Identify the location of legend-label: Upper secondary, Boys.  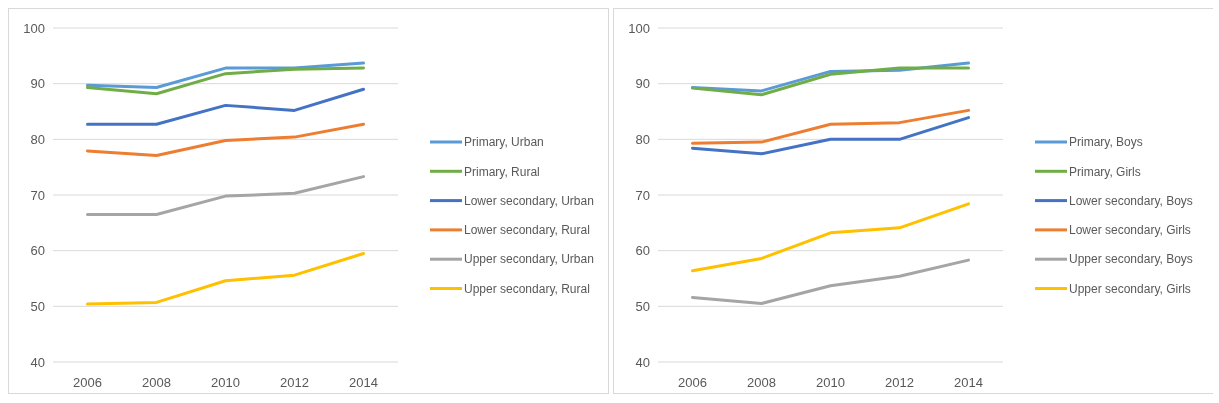
(1131, 259).